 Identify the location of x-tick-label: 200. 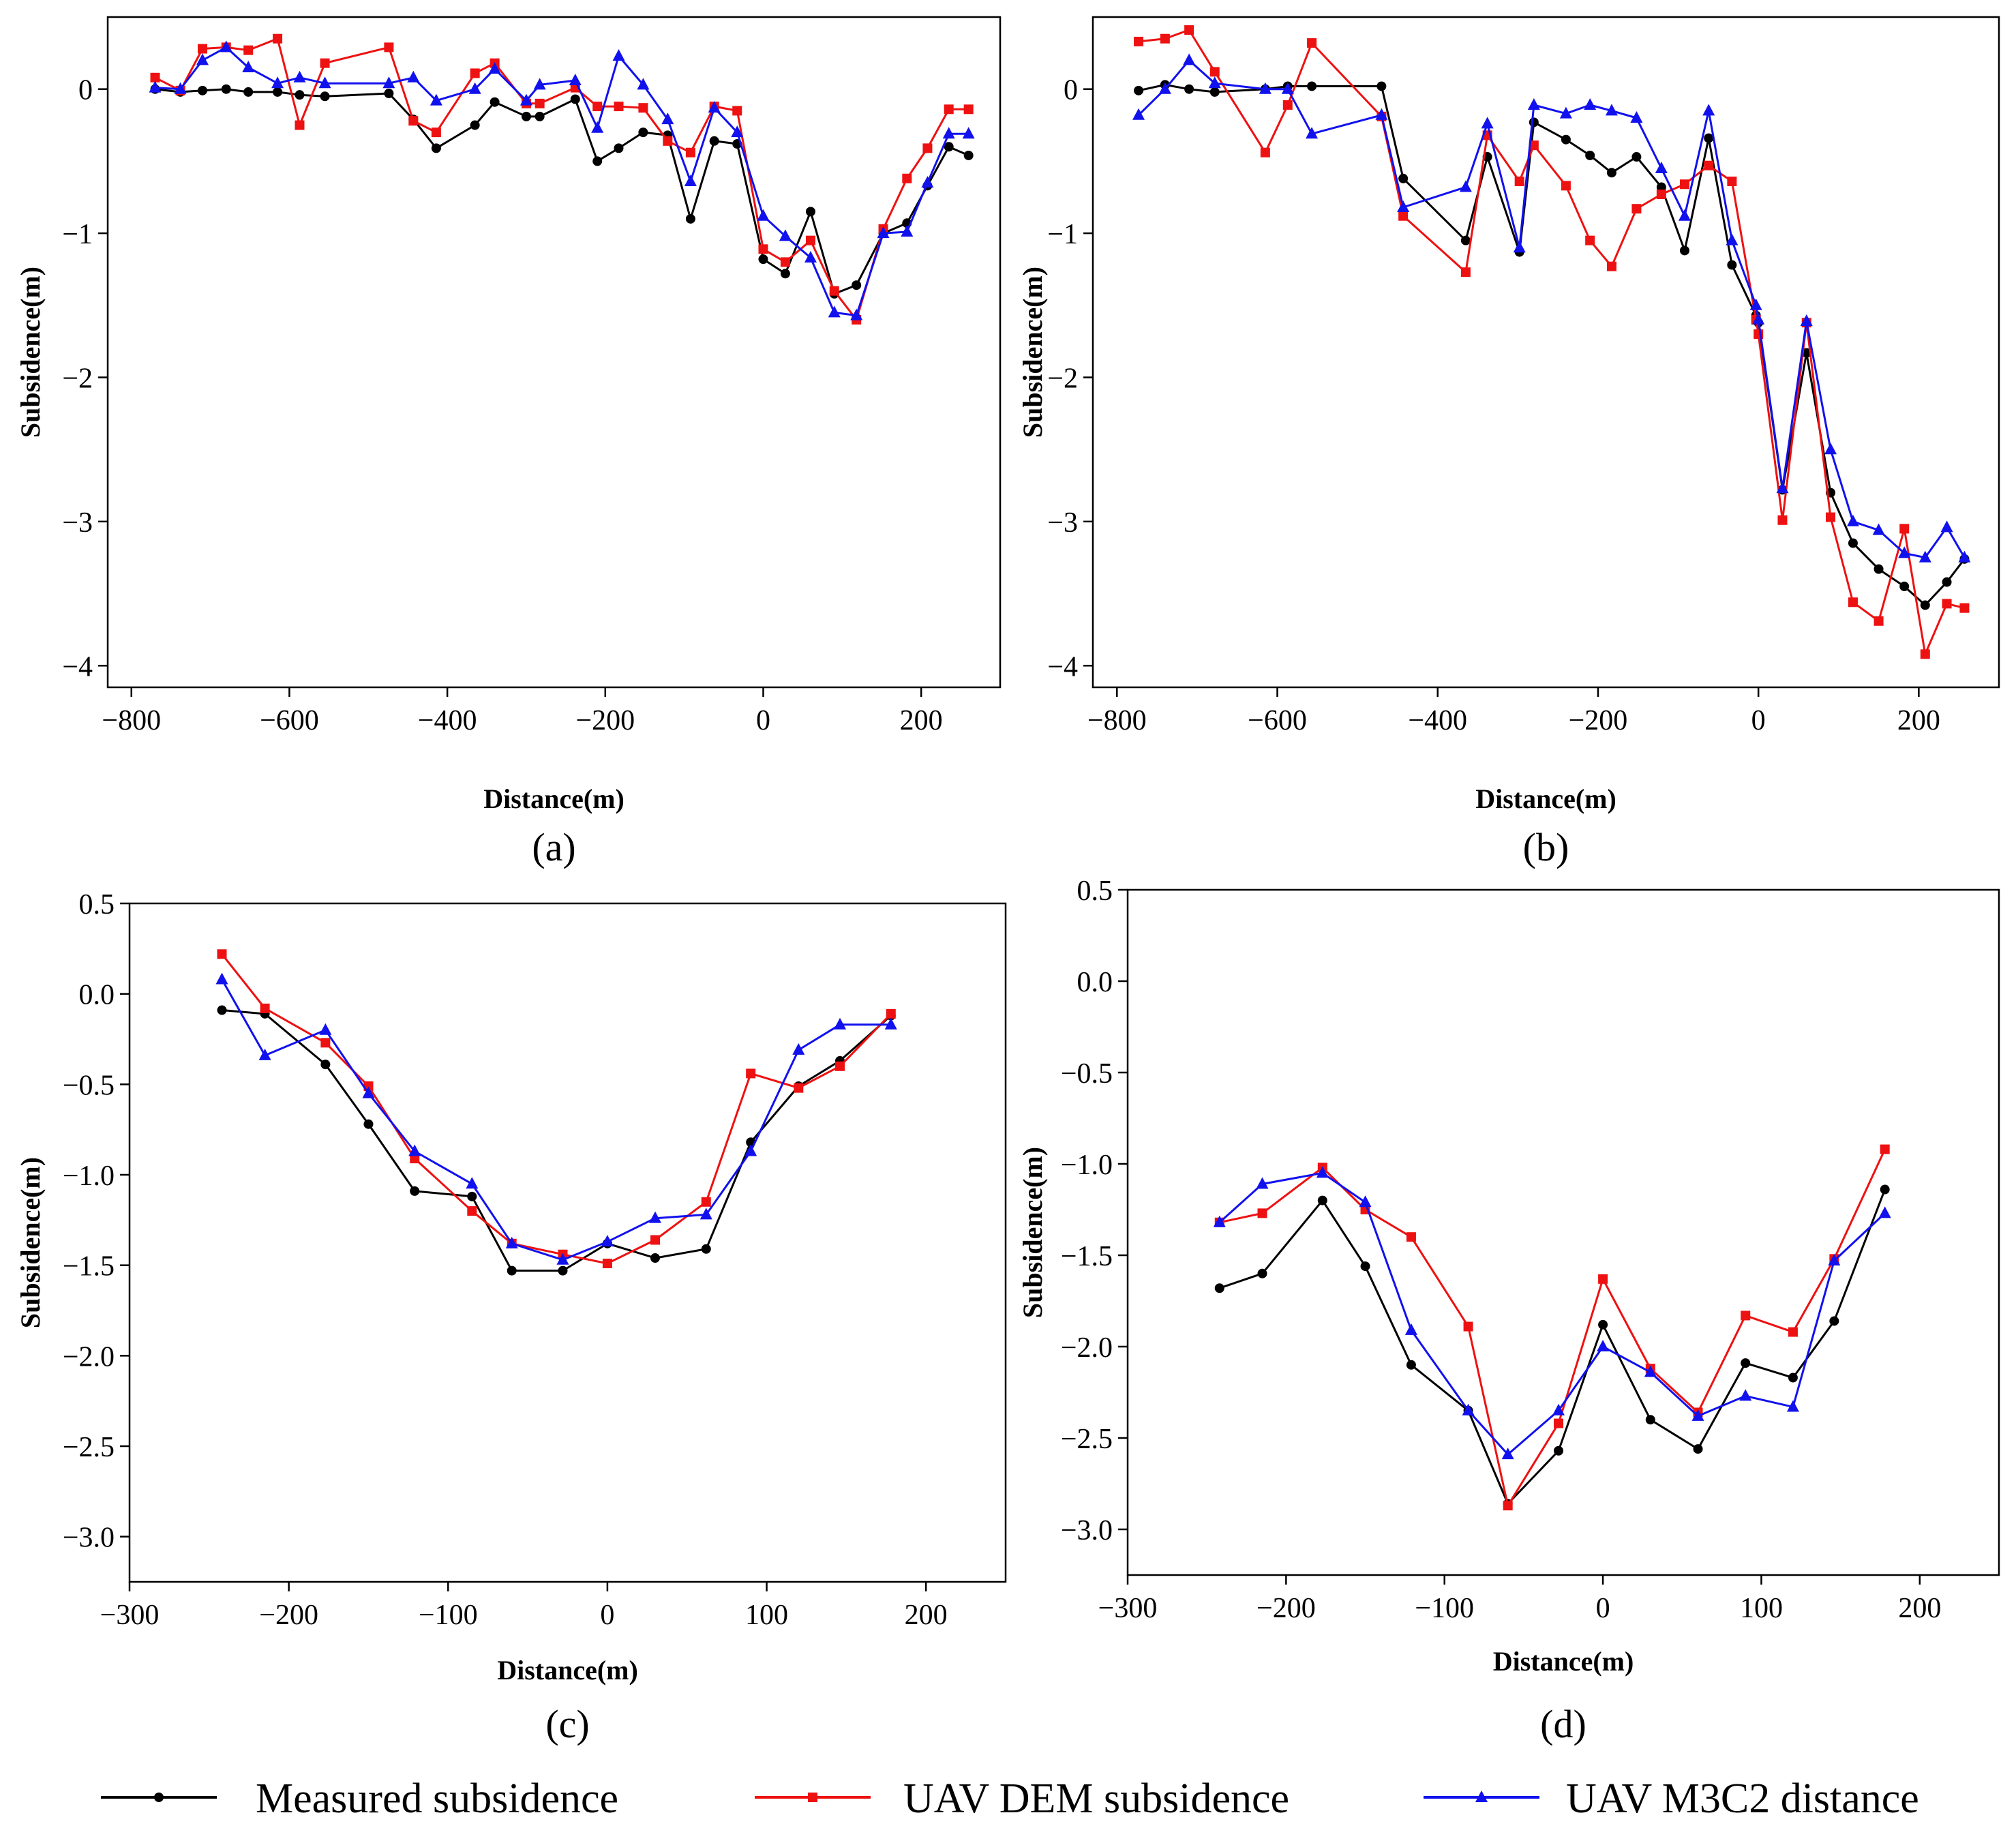
(921, 720).